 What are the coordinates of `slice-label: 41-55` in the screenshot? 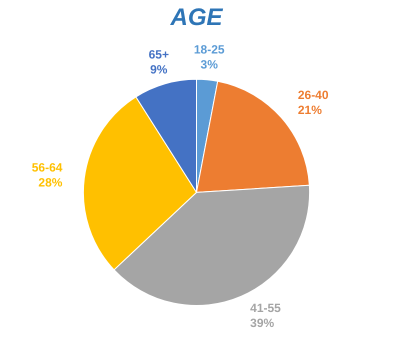 It's located at (266, 308).